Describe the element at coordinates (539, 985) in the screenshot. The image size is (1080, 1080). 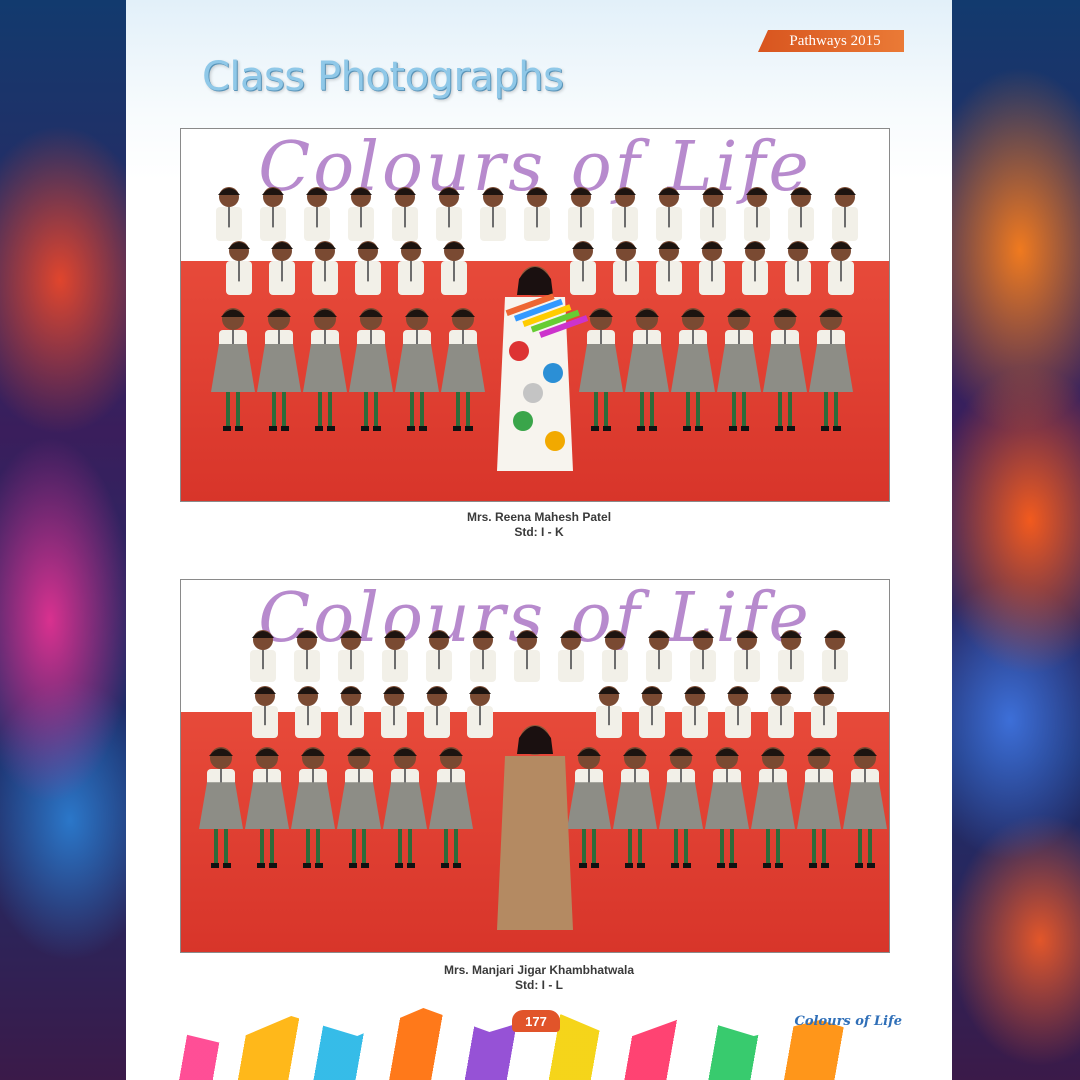
I see `class-standard: Std: I - L` at that location.